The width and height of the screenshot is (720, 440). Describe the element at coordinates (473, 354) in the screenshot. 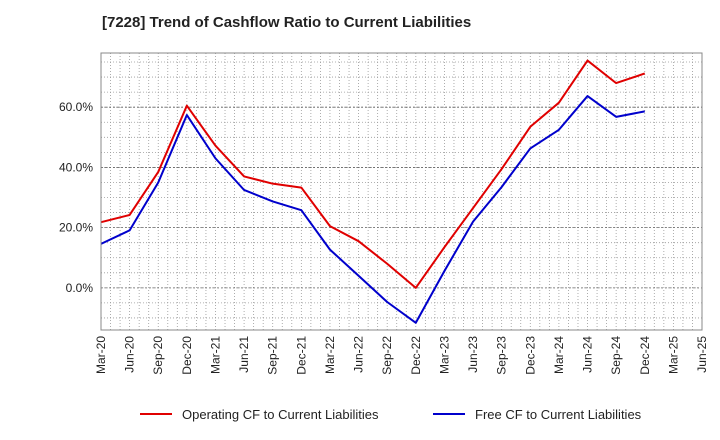

I see `x-tick-label: Jun-23` at that location.